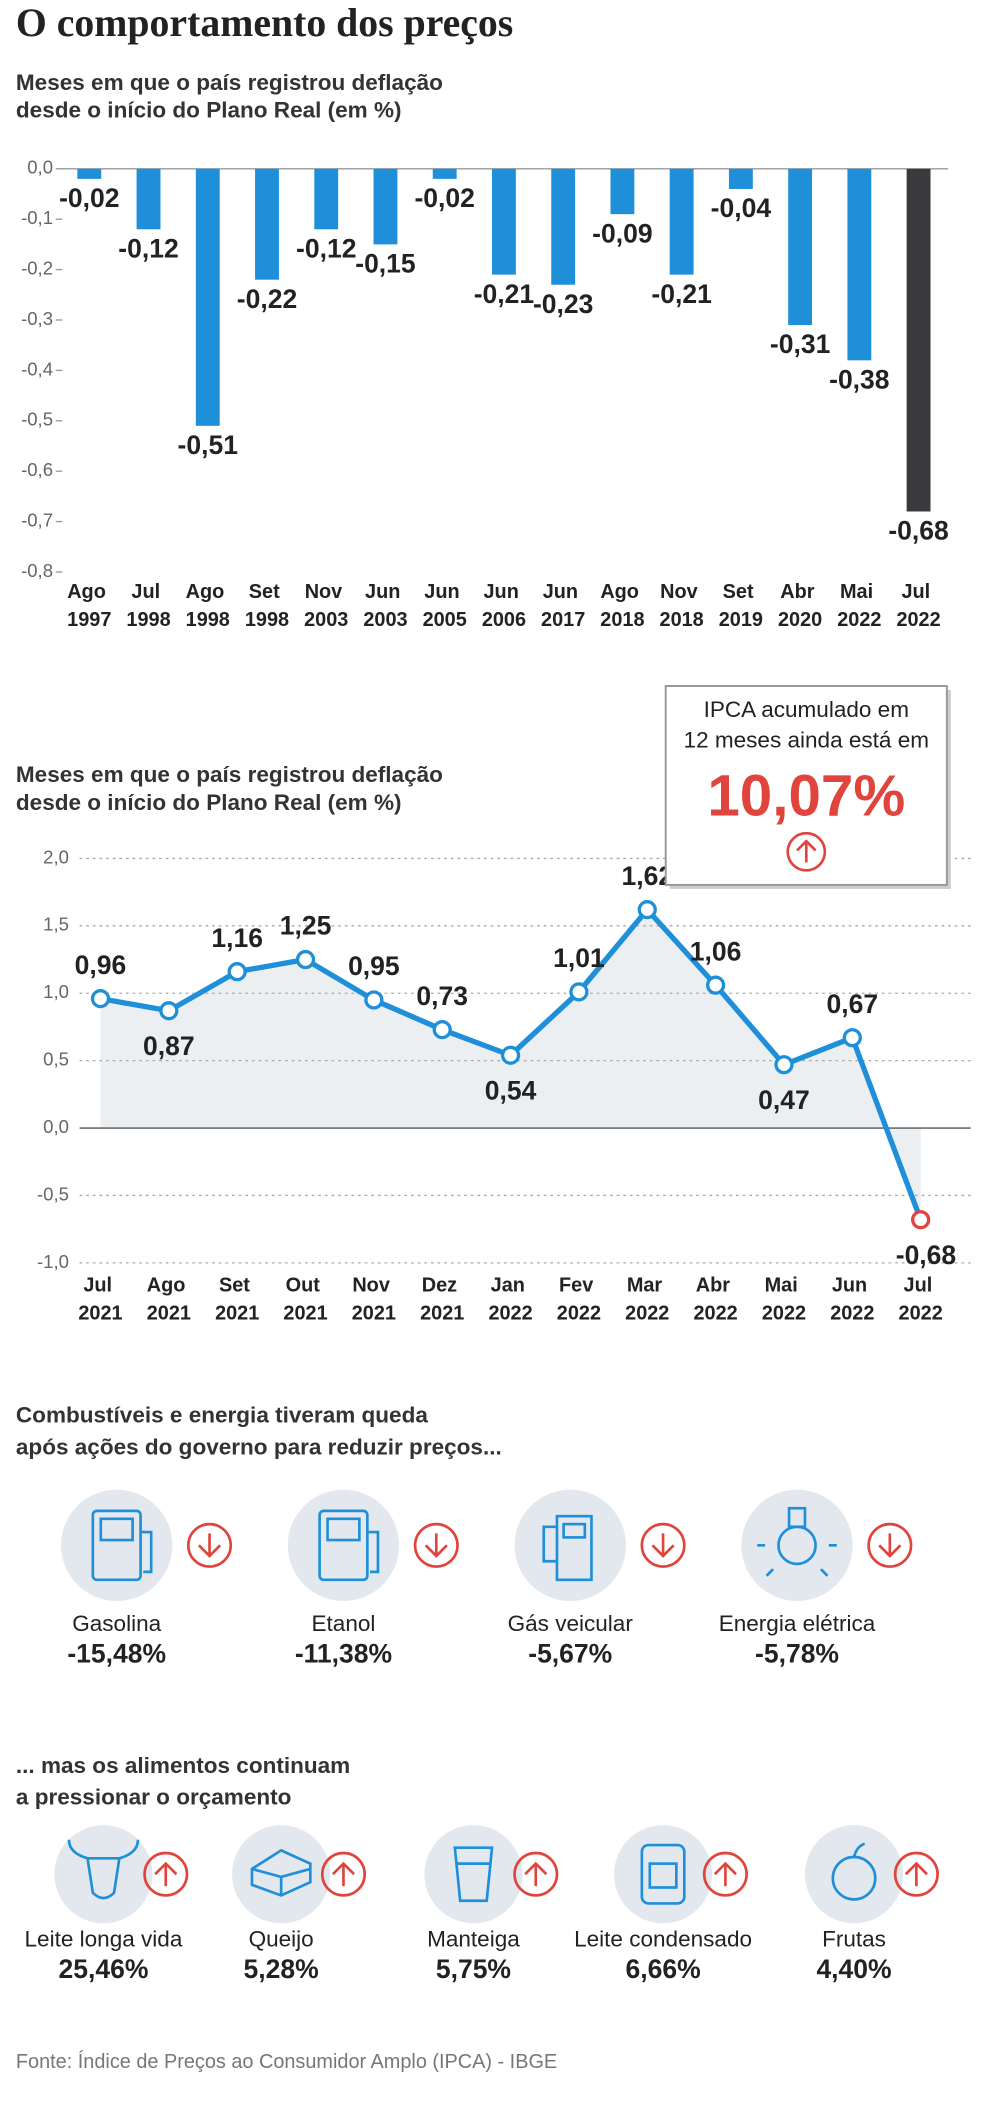 The width and height of the screenshot is (984, 2112). Describe the element at coordinates (806, 709) in the screenshot. I see `callout-text: IPCA acumulado em` at that location.